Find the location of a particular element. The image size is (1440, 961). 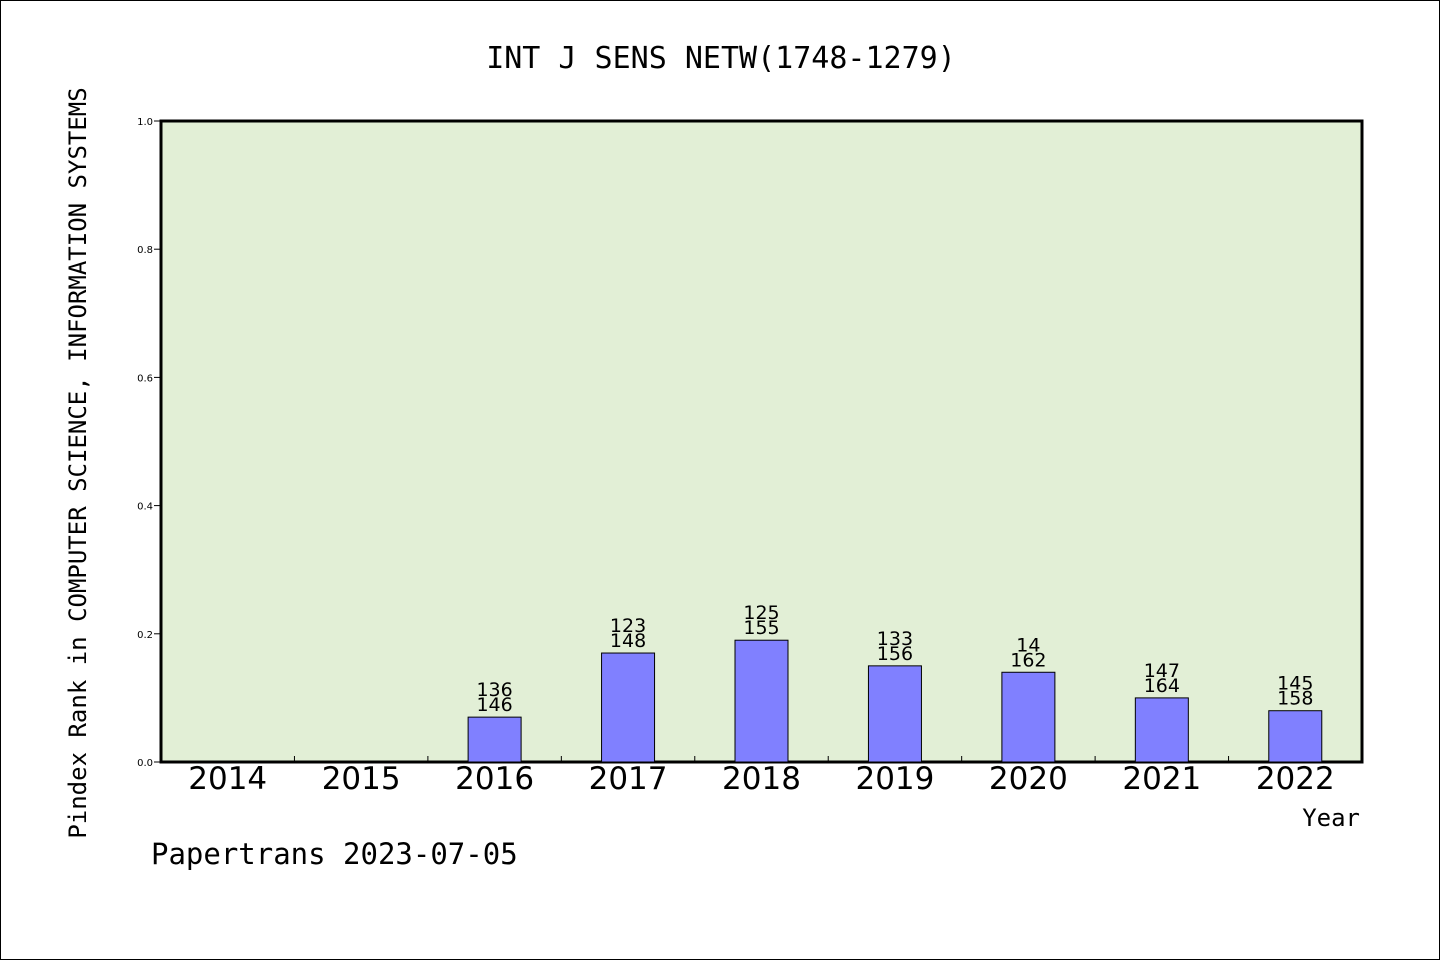

bar-label-top: 133 is located at coordinates (895, 639).